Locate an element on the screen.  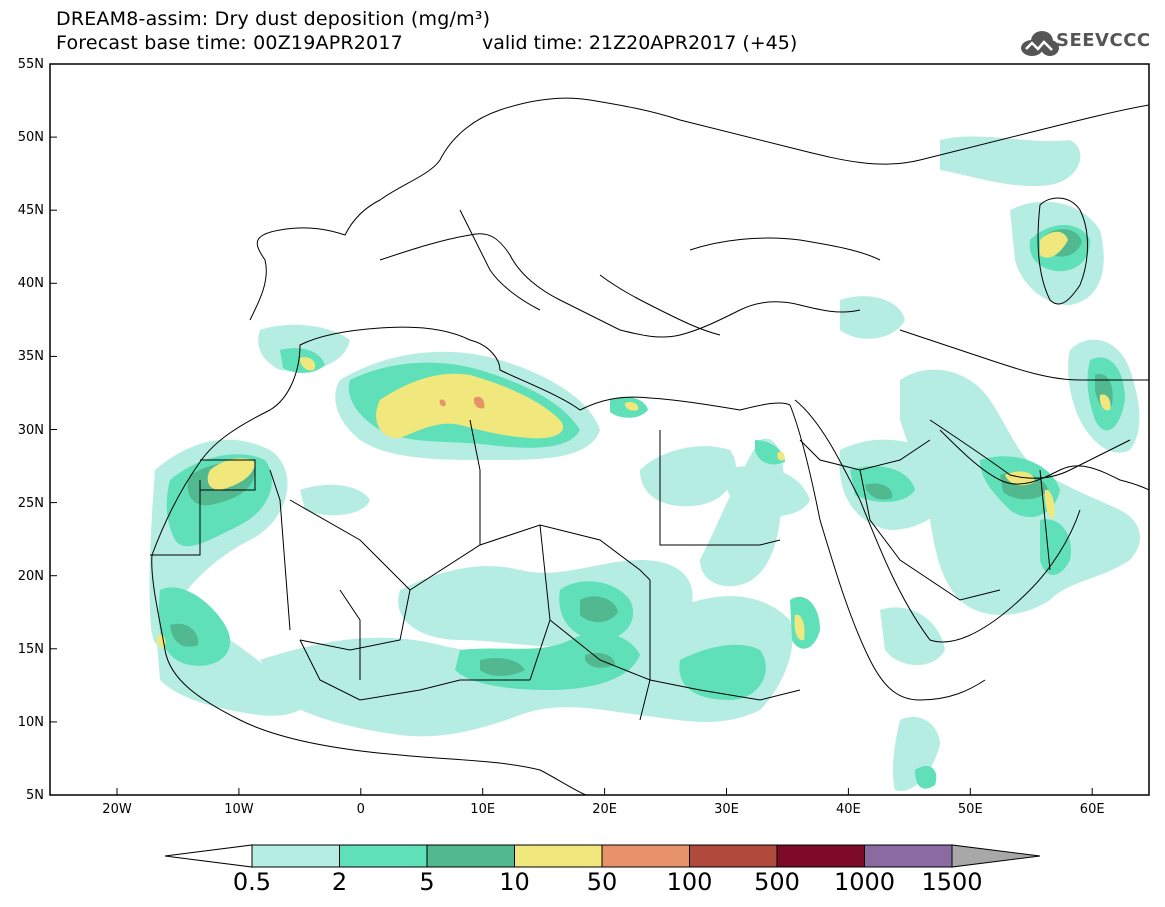
latitude-label: 15N is located at coordinates (30, 649).